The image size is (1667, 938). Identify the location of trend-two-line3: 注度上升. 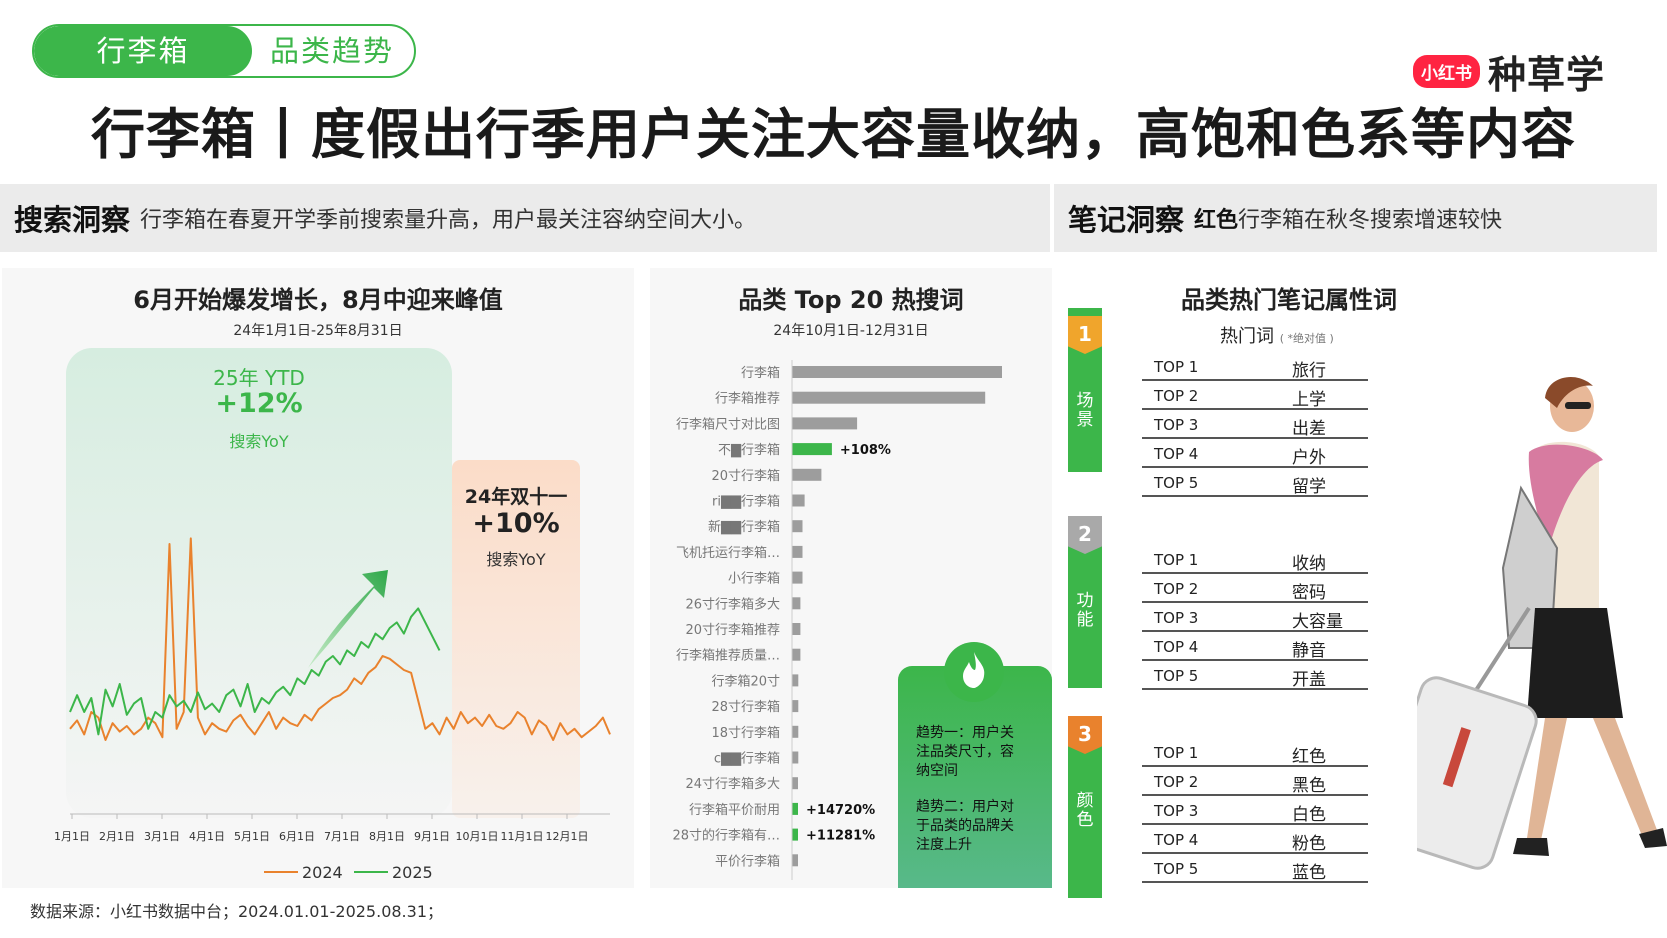
(944, 845).